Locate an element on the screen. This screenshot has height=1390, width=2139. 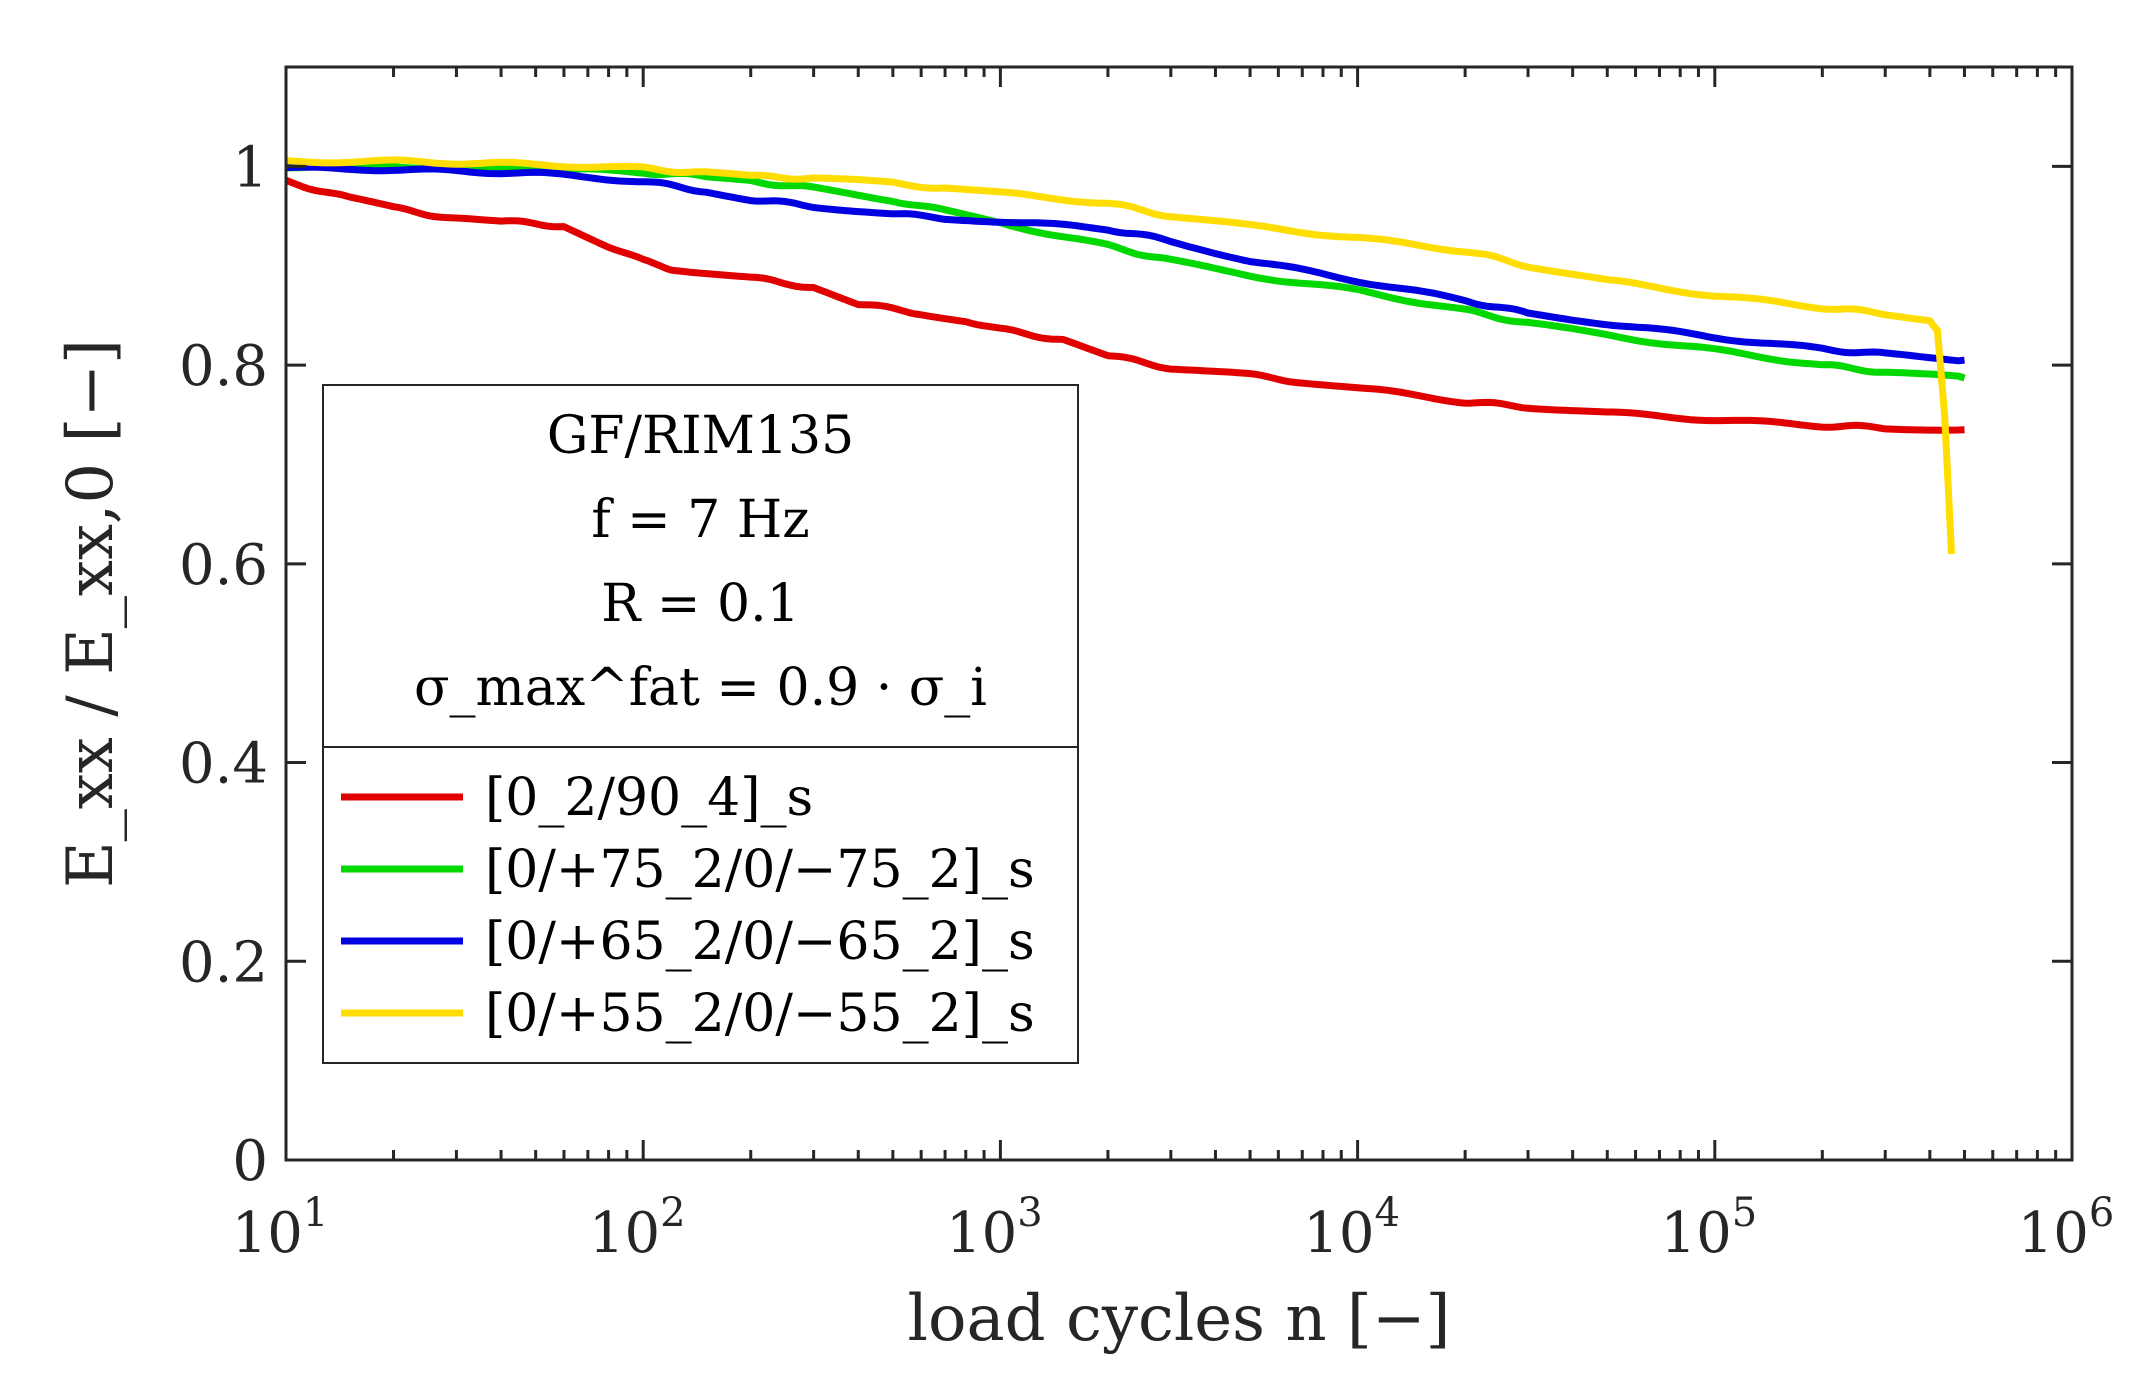
legend-title-line: R = 0.1 is located at coordinates (700, 604).